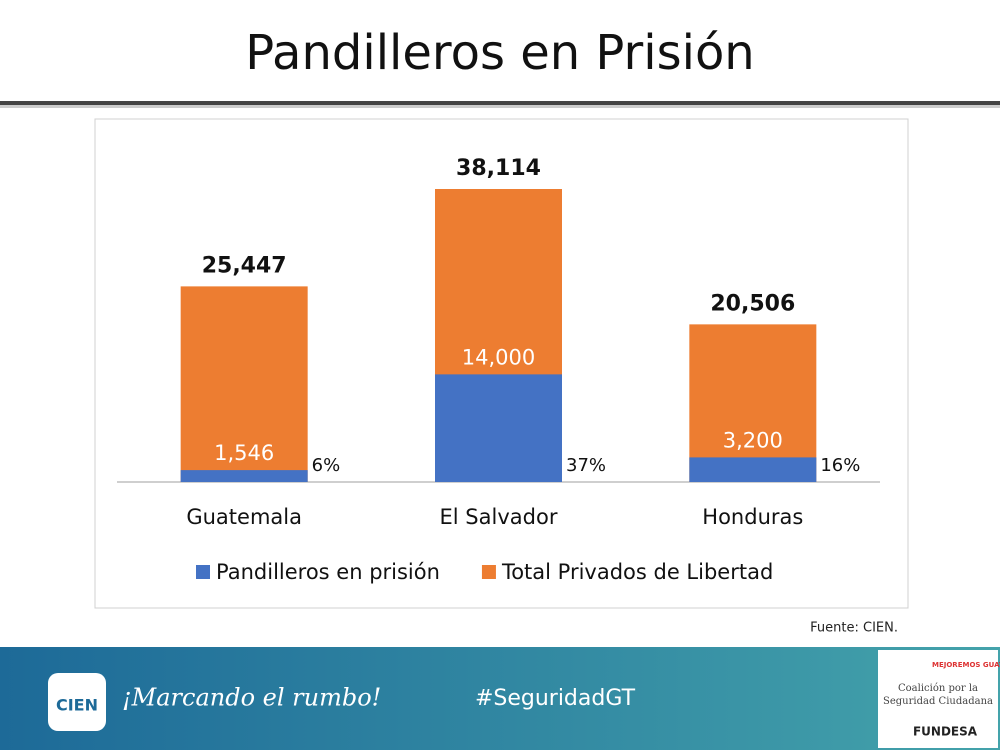  I want to click on partner-box, so click(938, 699).